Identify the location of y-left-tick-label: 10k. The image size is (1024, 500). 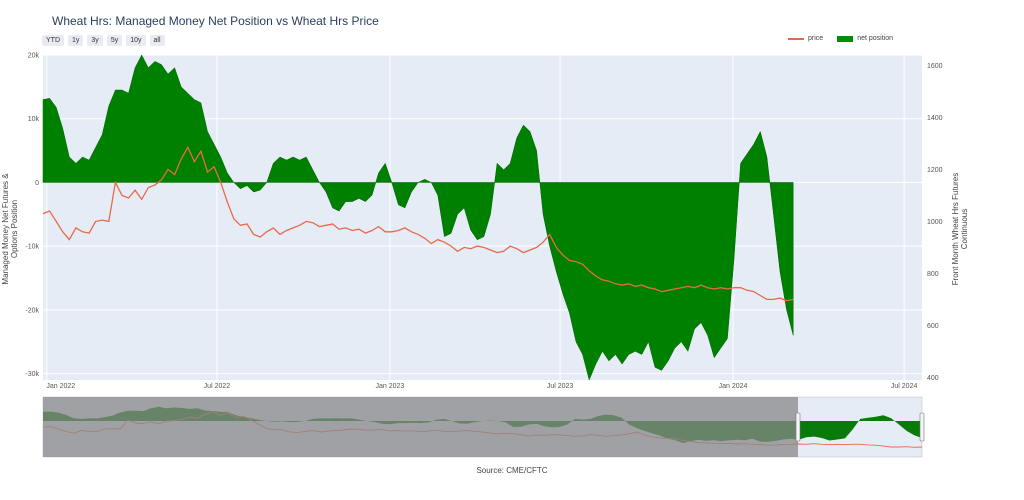
(34, 119).